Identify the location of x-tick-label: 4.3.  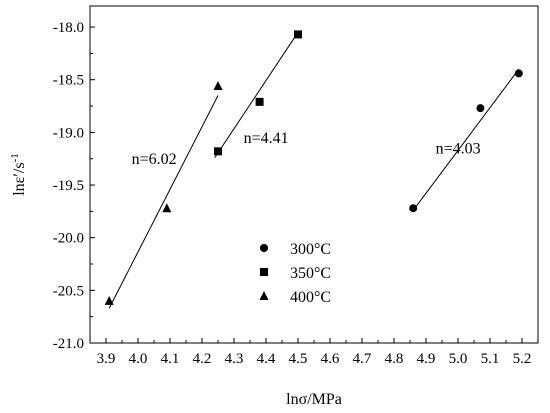
(234, 359).